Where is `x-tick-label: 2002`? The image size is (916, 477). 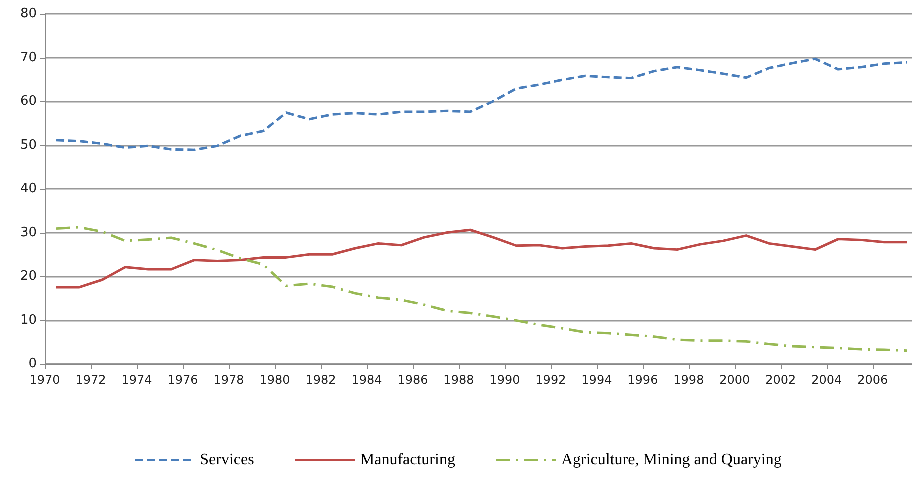 x-tick-label: 2002 is located at coordinates (781, 380).